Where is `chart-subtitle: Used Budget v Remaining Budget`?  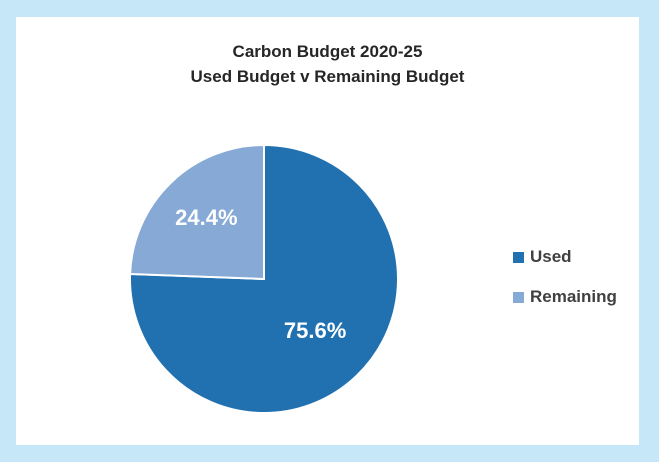
chart-subtitle: Used Budget v Remaining Budget is located at coordinates (327, 76).